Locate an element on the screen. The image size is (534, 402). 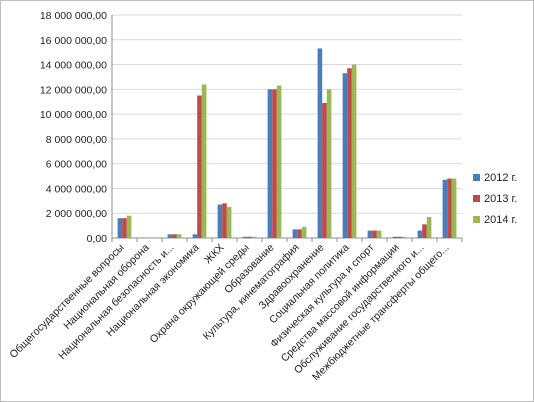
legend-label: 2012 г. is located at coordinates (500, 178).